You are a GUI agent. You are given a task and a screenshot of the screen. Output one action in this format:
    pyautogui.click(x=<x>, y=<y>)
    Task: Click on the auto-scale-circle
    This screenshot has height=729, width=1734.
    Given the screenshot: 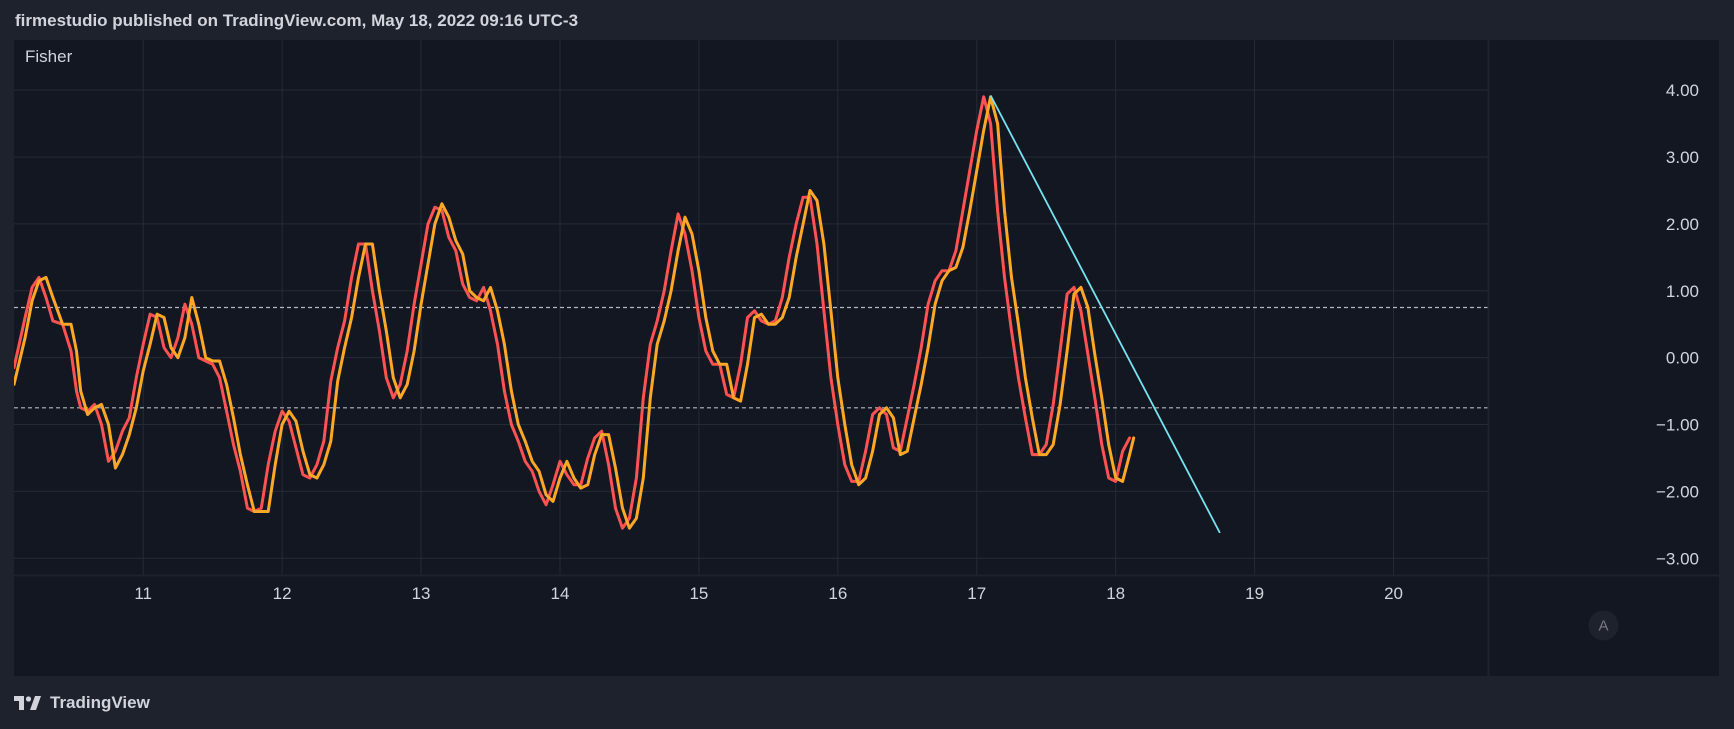 What is the action you would take?
    pyautogui.click(x=1603, y=625)
    